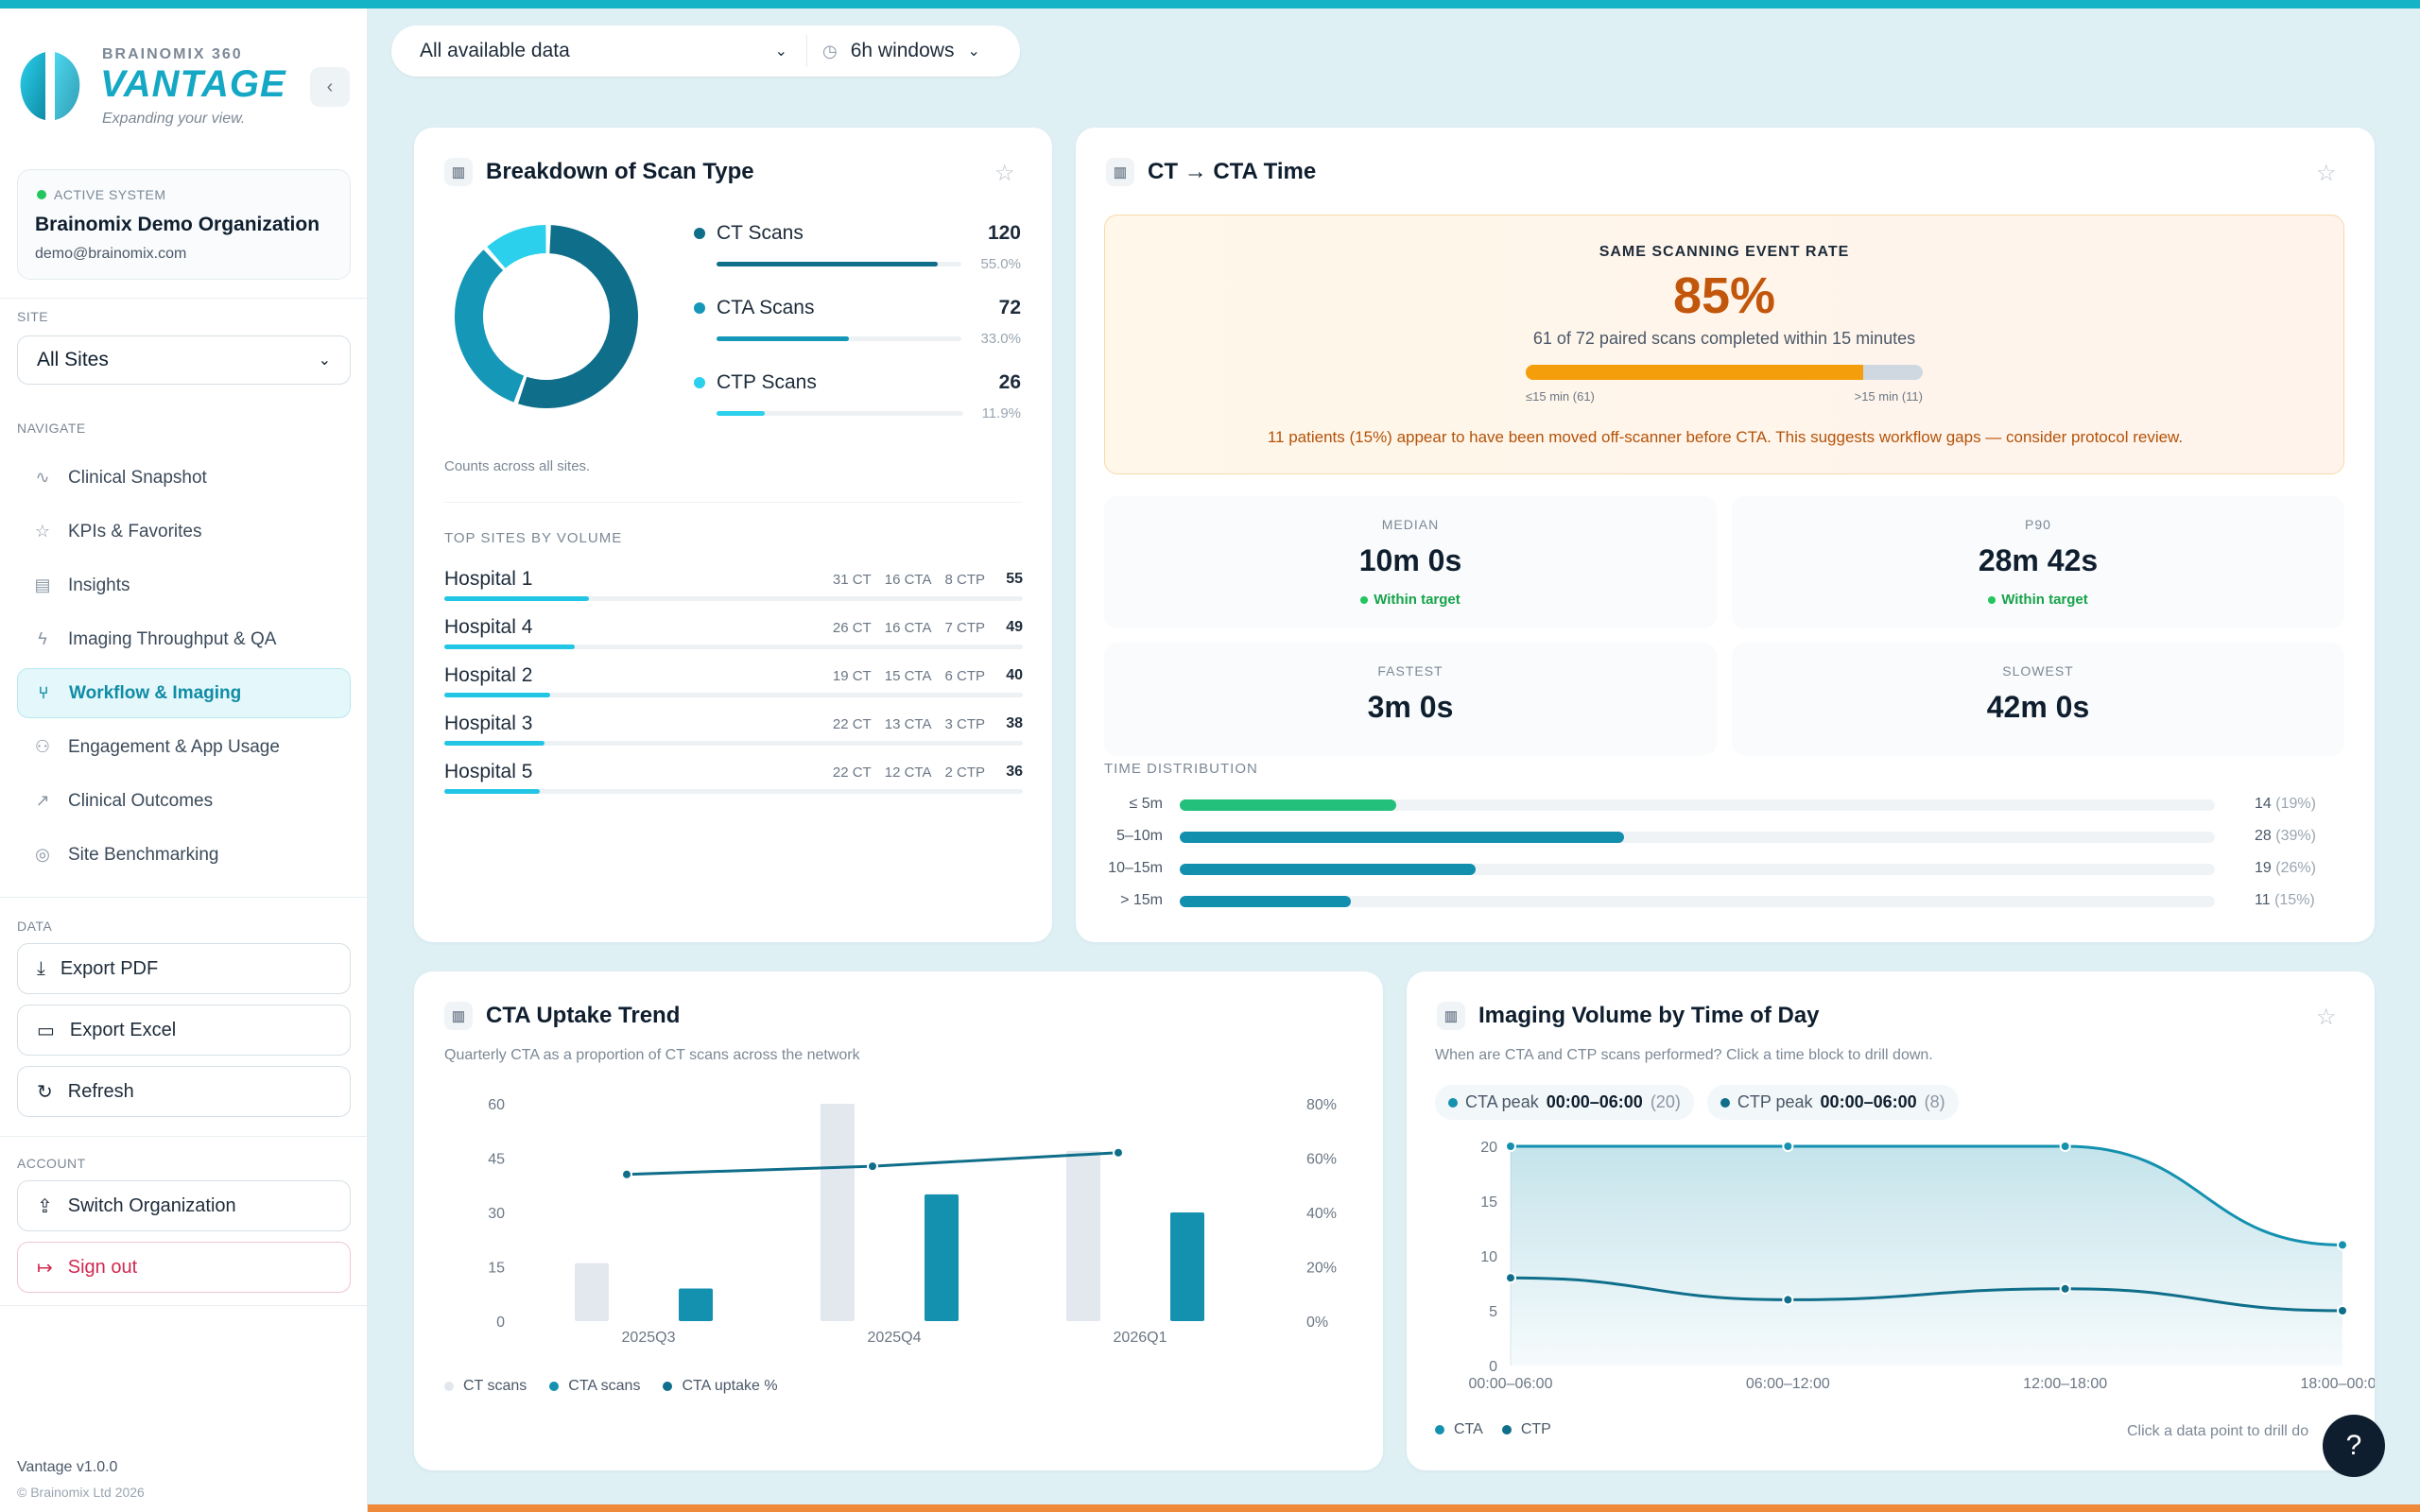 The image size is (2420, 1512). I want to click on nav-item-site-benchmarking: ◎ Site Benchmarking, so click(184, 855).